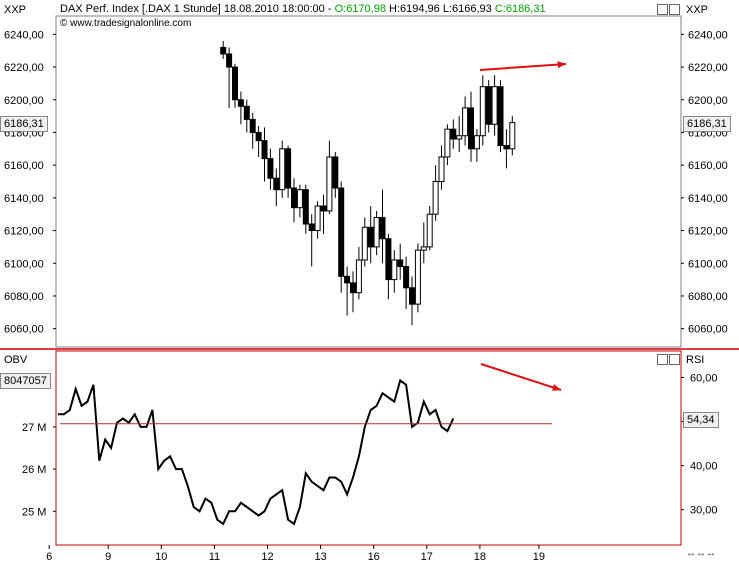 This screenshot has width=739, height=563. What do you see at coordinates (708, 297) in the screenshot?
I see `price-tick-label-right: 6080,00` at bounding box center [708, 297].